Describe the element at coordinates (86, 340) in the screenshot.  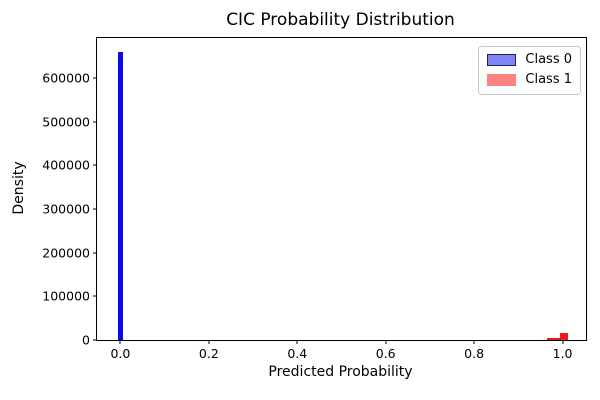
I see `y-tick-label: 0` at that location.